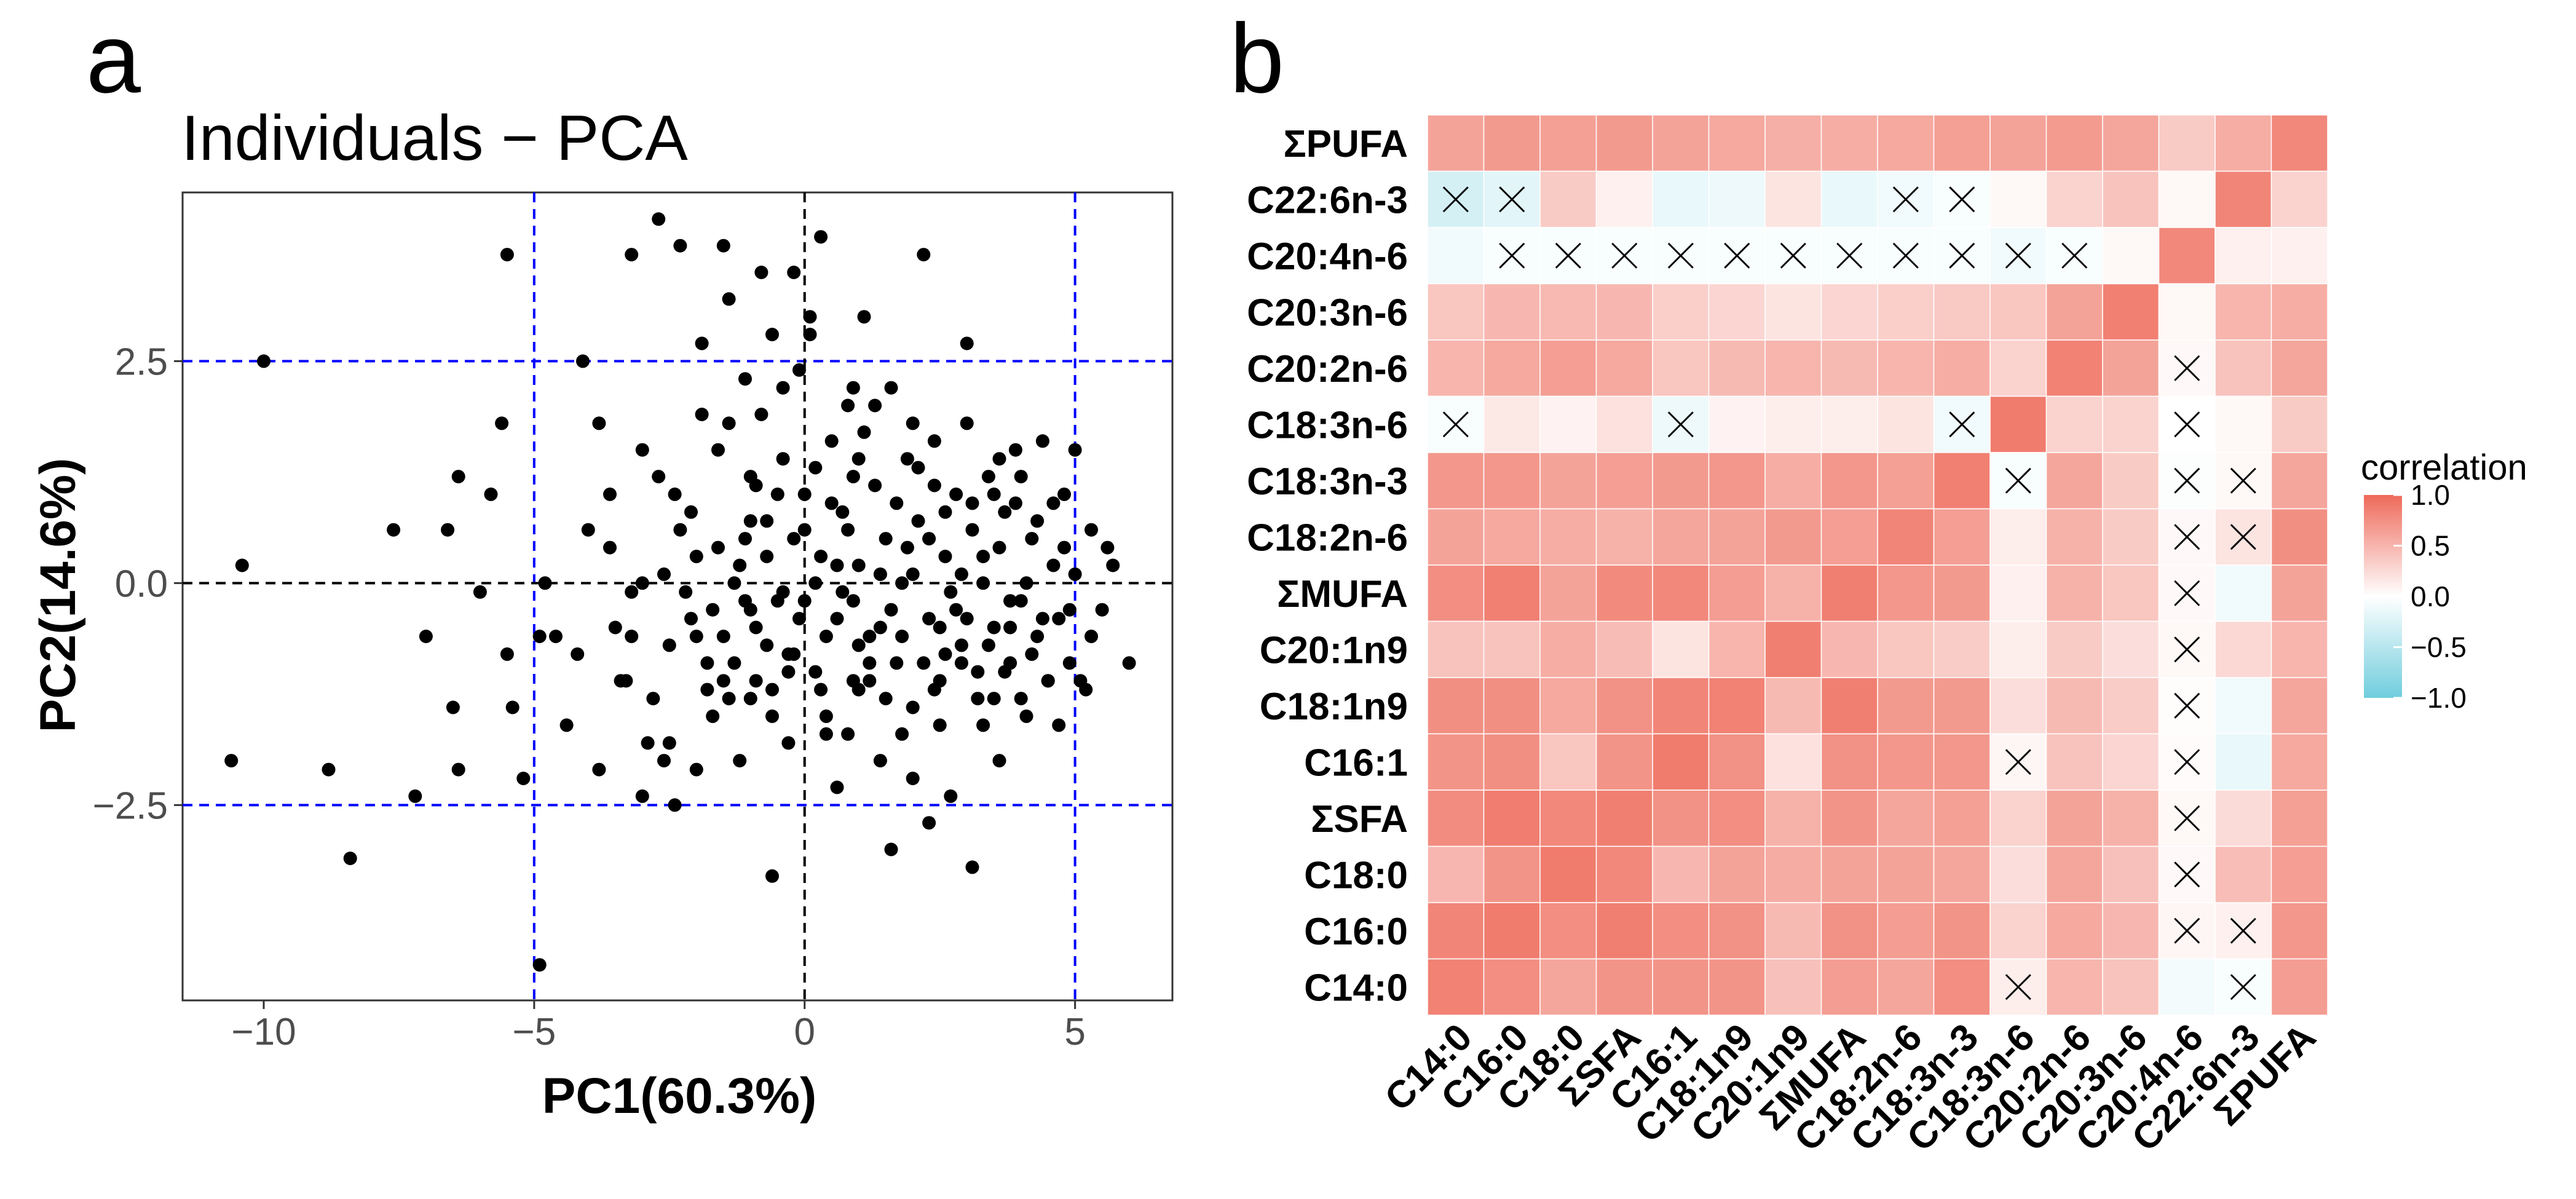  What do you see at coordinates (263, 1032) in the screenshot?
I see `x-tick-label: −10` at bounding box center [263, 1032].